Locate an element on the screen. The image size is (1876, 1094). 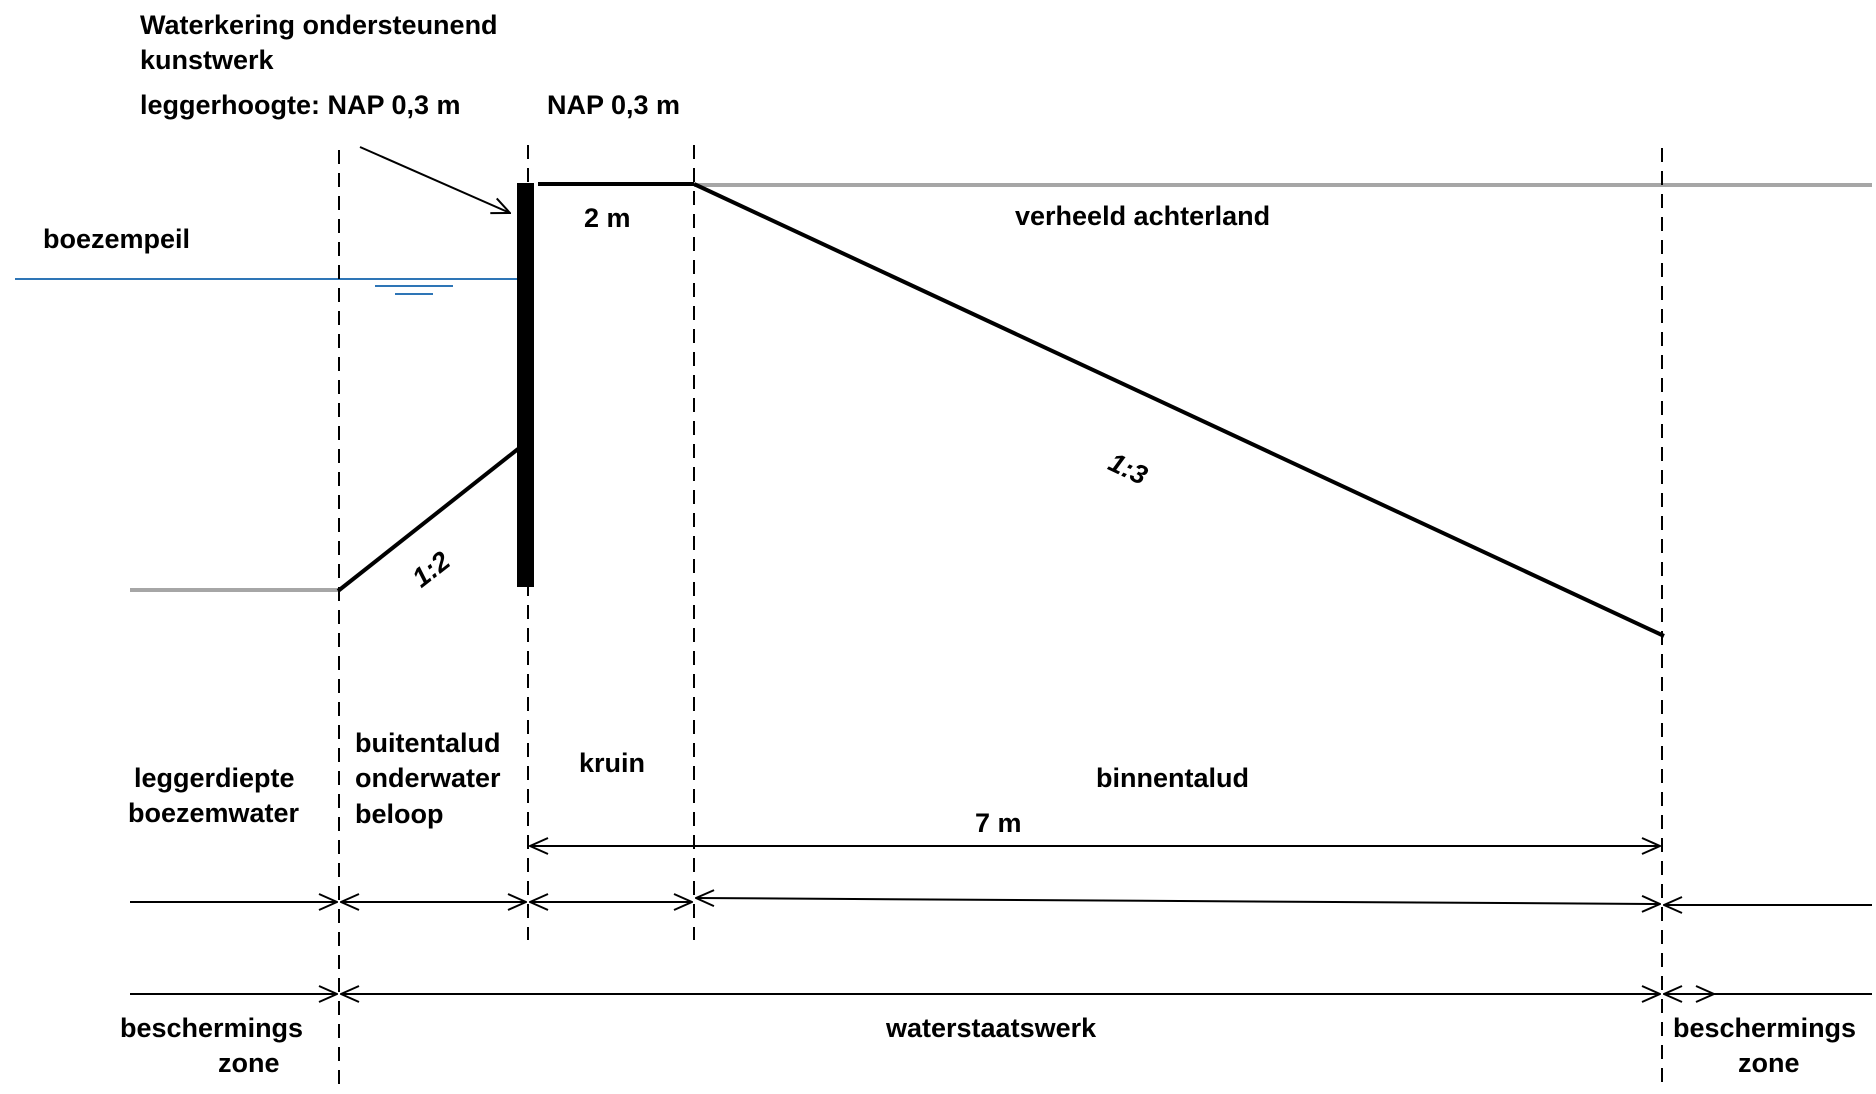
protection-right-line1: beschermings is located at coordinates (1764, 1028).